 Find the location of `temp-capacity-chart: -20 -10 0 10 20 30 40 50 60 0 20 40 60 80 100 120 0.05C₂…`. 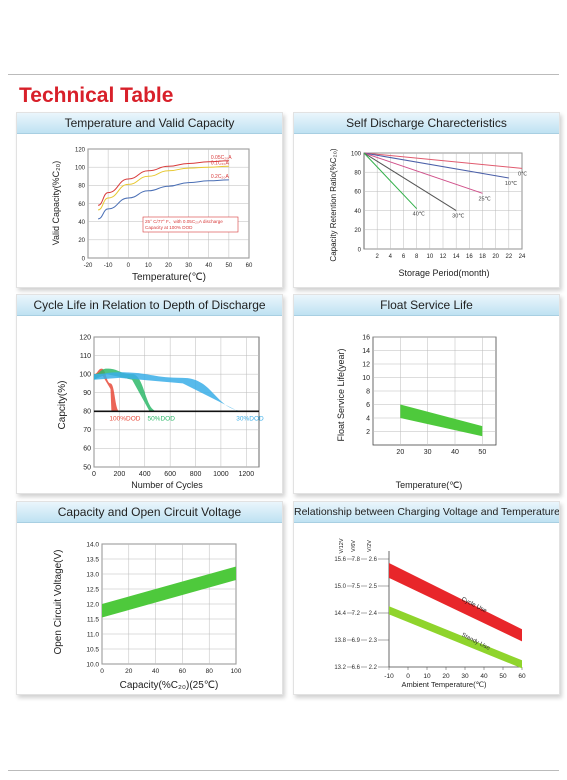

temp-capacity-chart: -20 -10 0 10 20 30 40 50 60 0 20 40 60 80 100 120 0.05C₂… is located at coordinates (152, 215).